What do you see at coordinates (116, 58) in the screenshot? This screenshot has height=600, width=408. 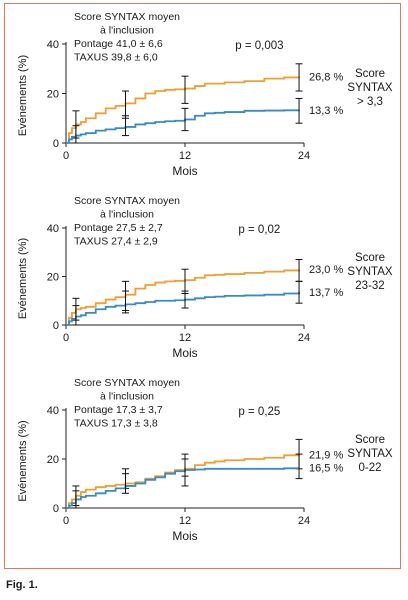 I see `info-line: TAXUS 39,8 ± 6,0` at bounding box center [116, 58].